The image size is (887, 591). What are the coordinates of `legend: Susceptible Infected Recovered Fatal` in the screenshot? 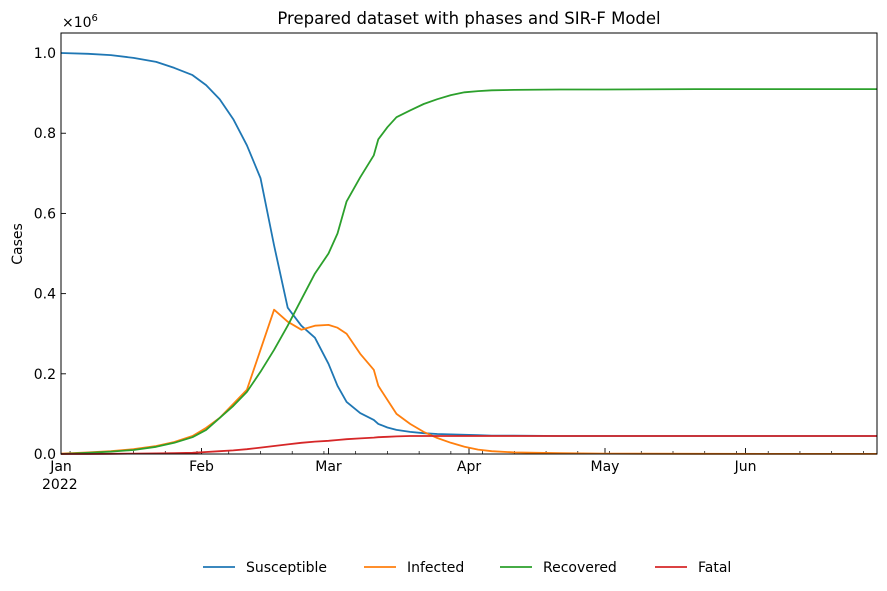 It's located at (467, 568).